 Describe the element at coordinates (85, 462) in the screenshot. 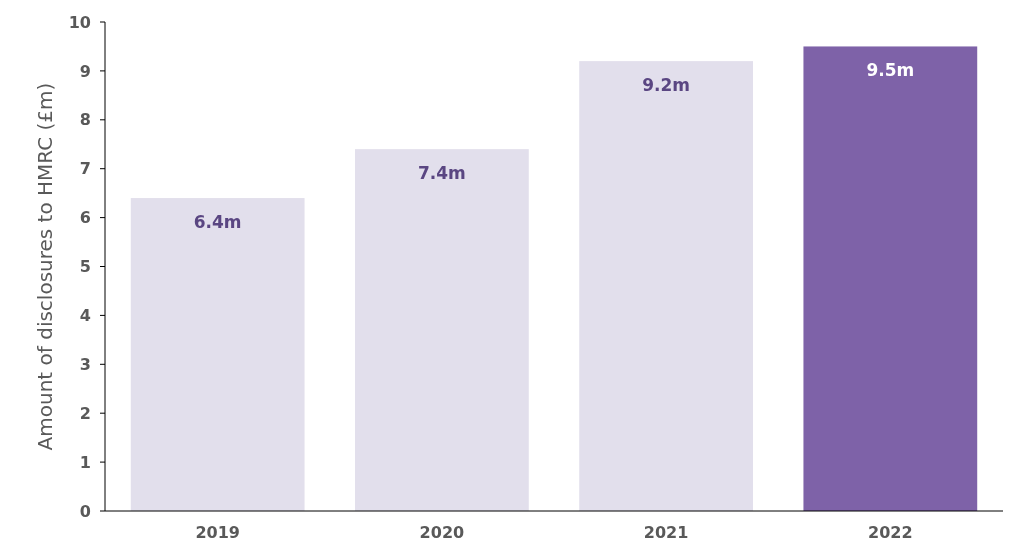

I see `y-tick-label: 1` at that location.